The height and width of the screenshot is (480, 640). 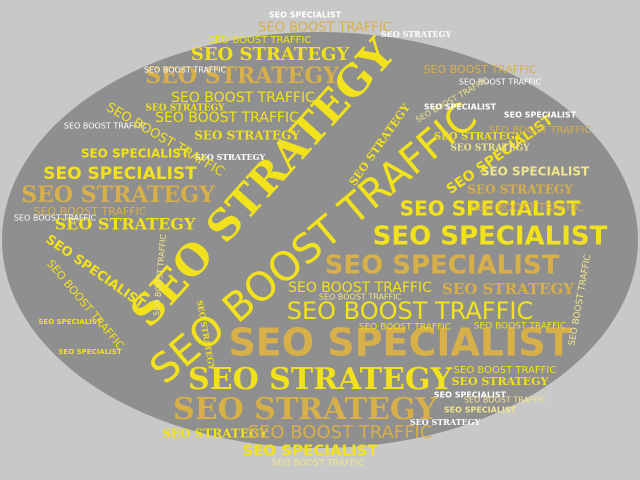 I want to click on word-boost-top-4: SEO BOOST TRAFFIC, so click(x=260, y=40).